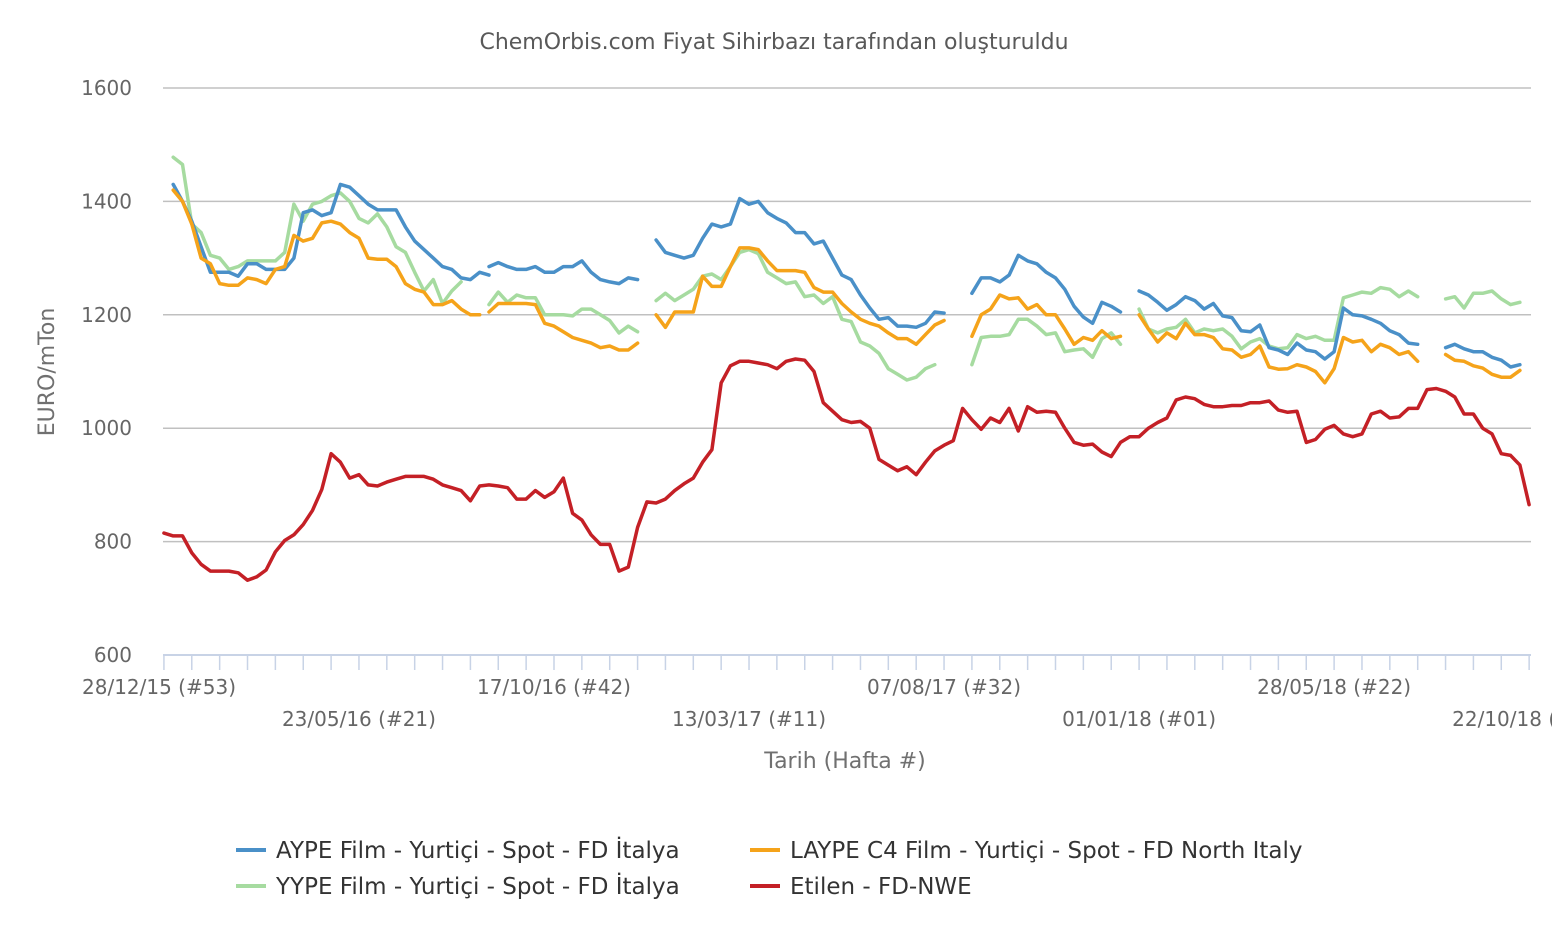 The image size is (1552, 930). What do you see at coordinates (359, 719) in the screenshot?
I see `x-tick-label: 23/05/16 (#21)` at bounding box center [359, 719].